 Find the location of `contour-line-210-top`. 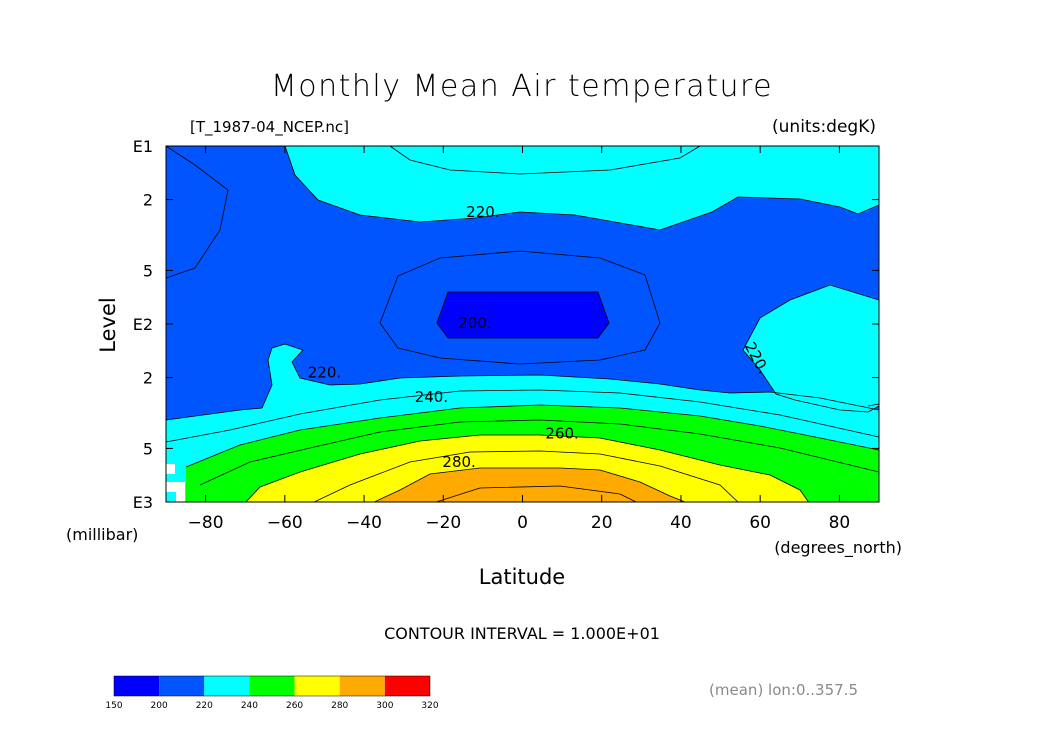

contour-line-210-top is located at coordinates (545, 160).